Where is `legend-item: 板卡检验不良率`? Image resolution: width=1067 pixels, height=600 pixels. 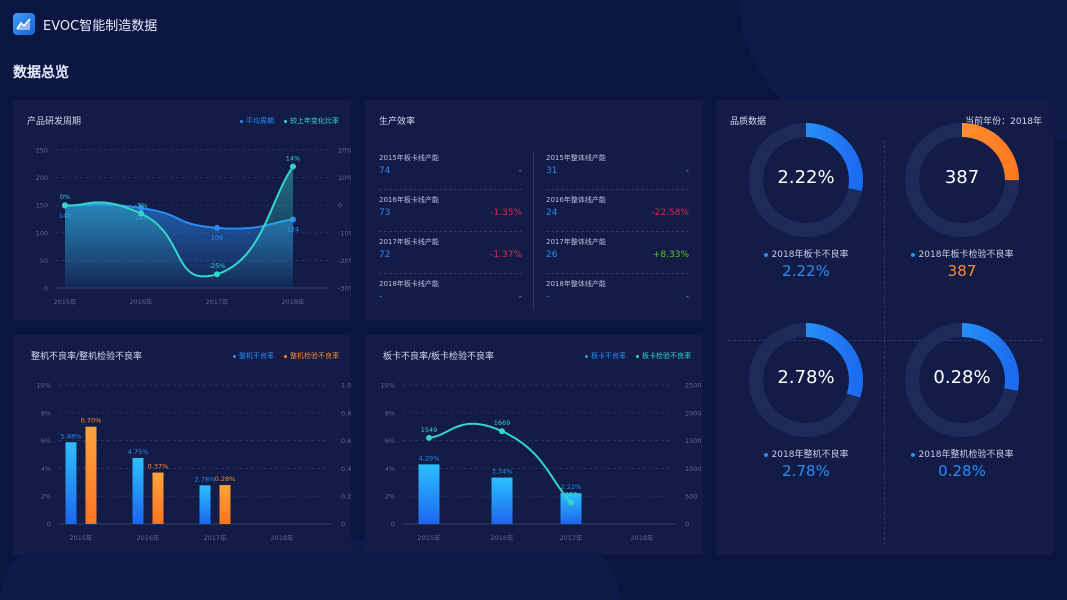
legend-item: 板卡检验不良率 is located at coordinates (663, 356).